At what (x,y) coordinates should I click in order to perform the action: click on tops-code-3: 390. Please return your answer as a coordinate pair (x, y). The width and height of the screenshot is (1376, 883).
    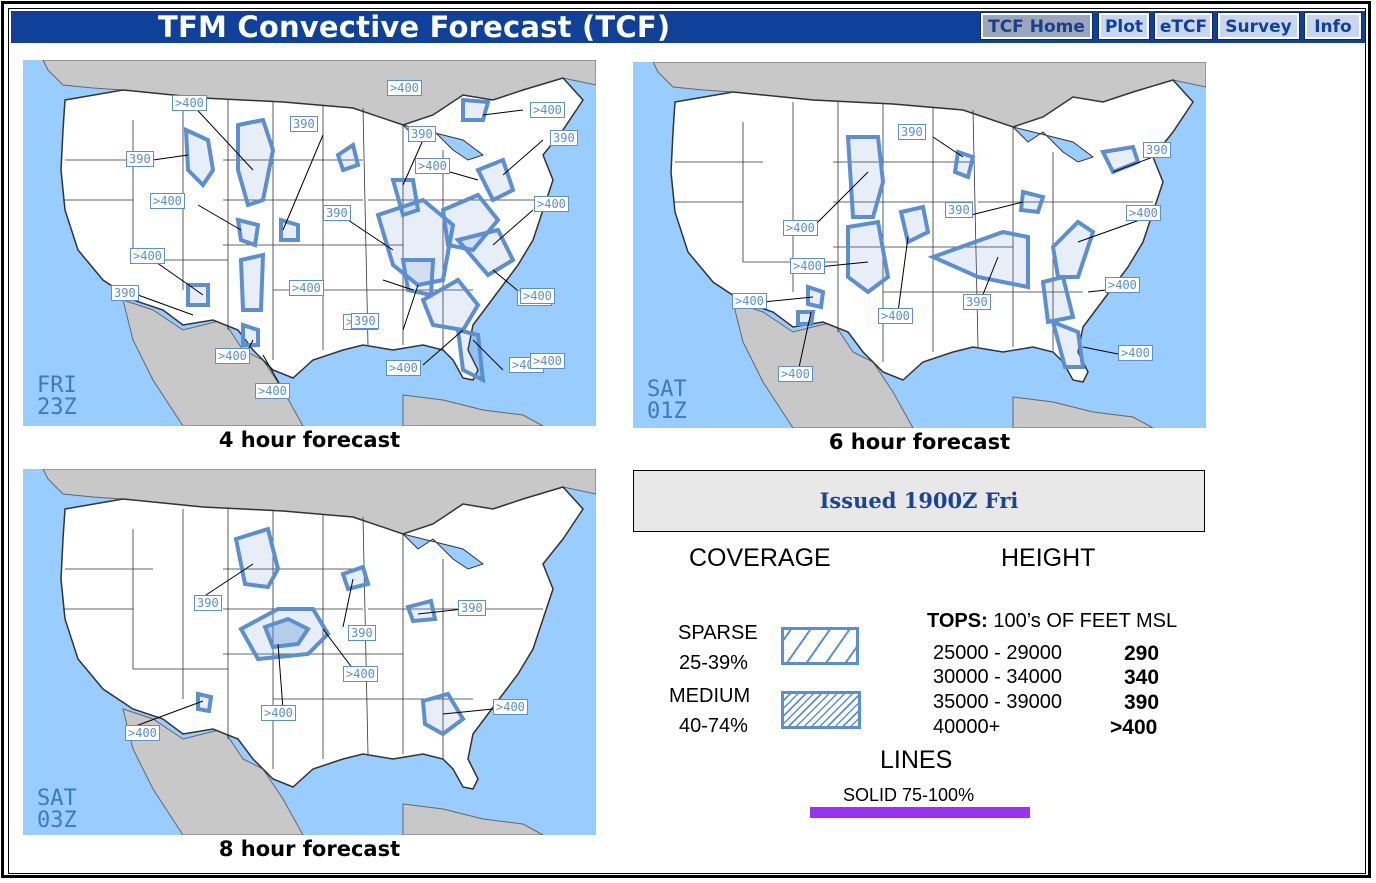
    Looking at the image, I should click on (1142, 702).